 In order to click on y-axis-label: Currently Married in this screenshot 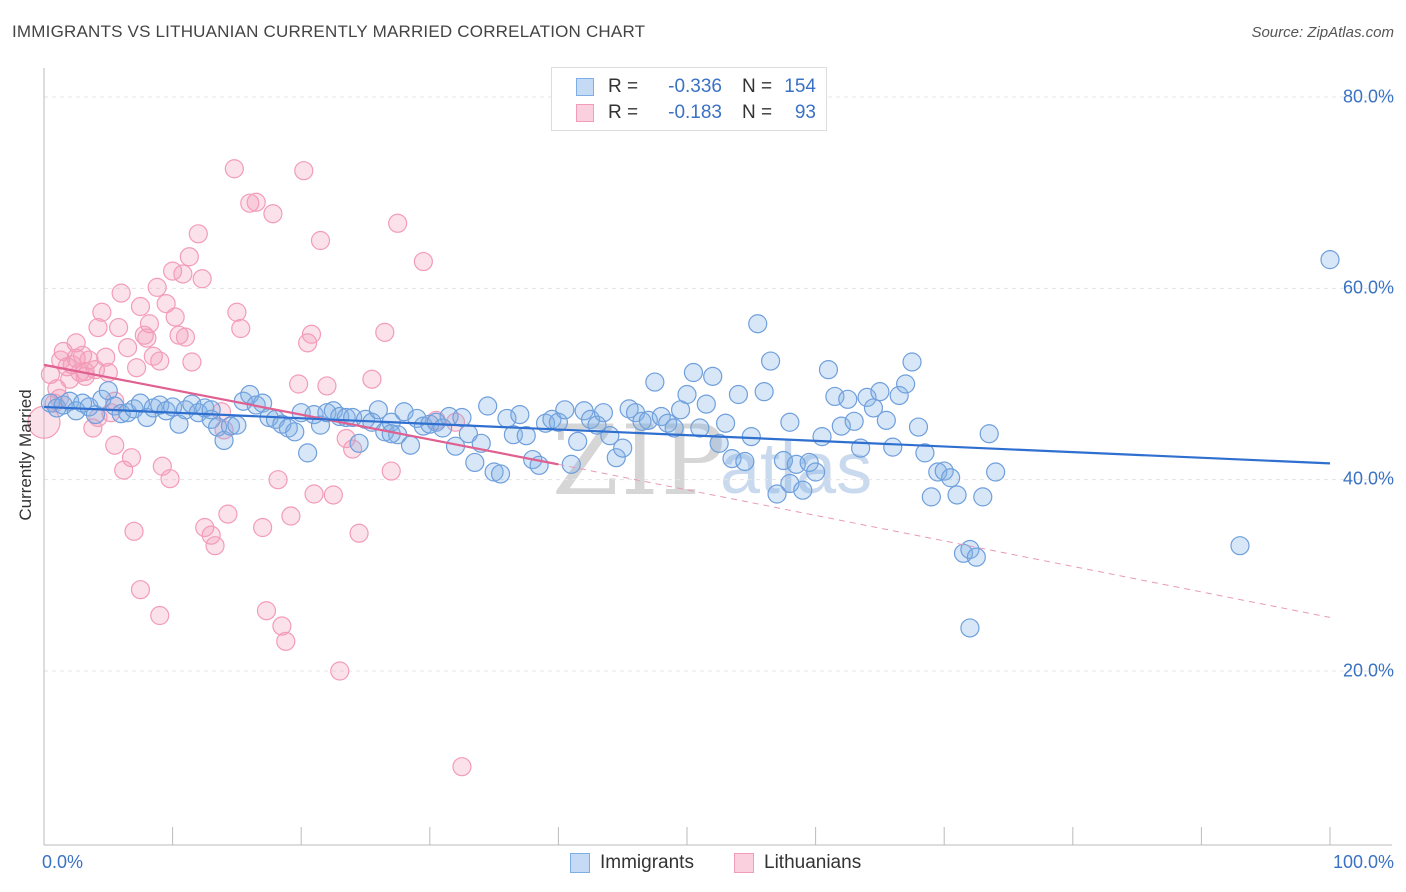, I will do `click(25, 455)`.